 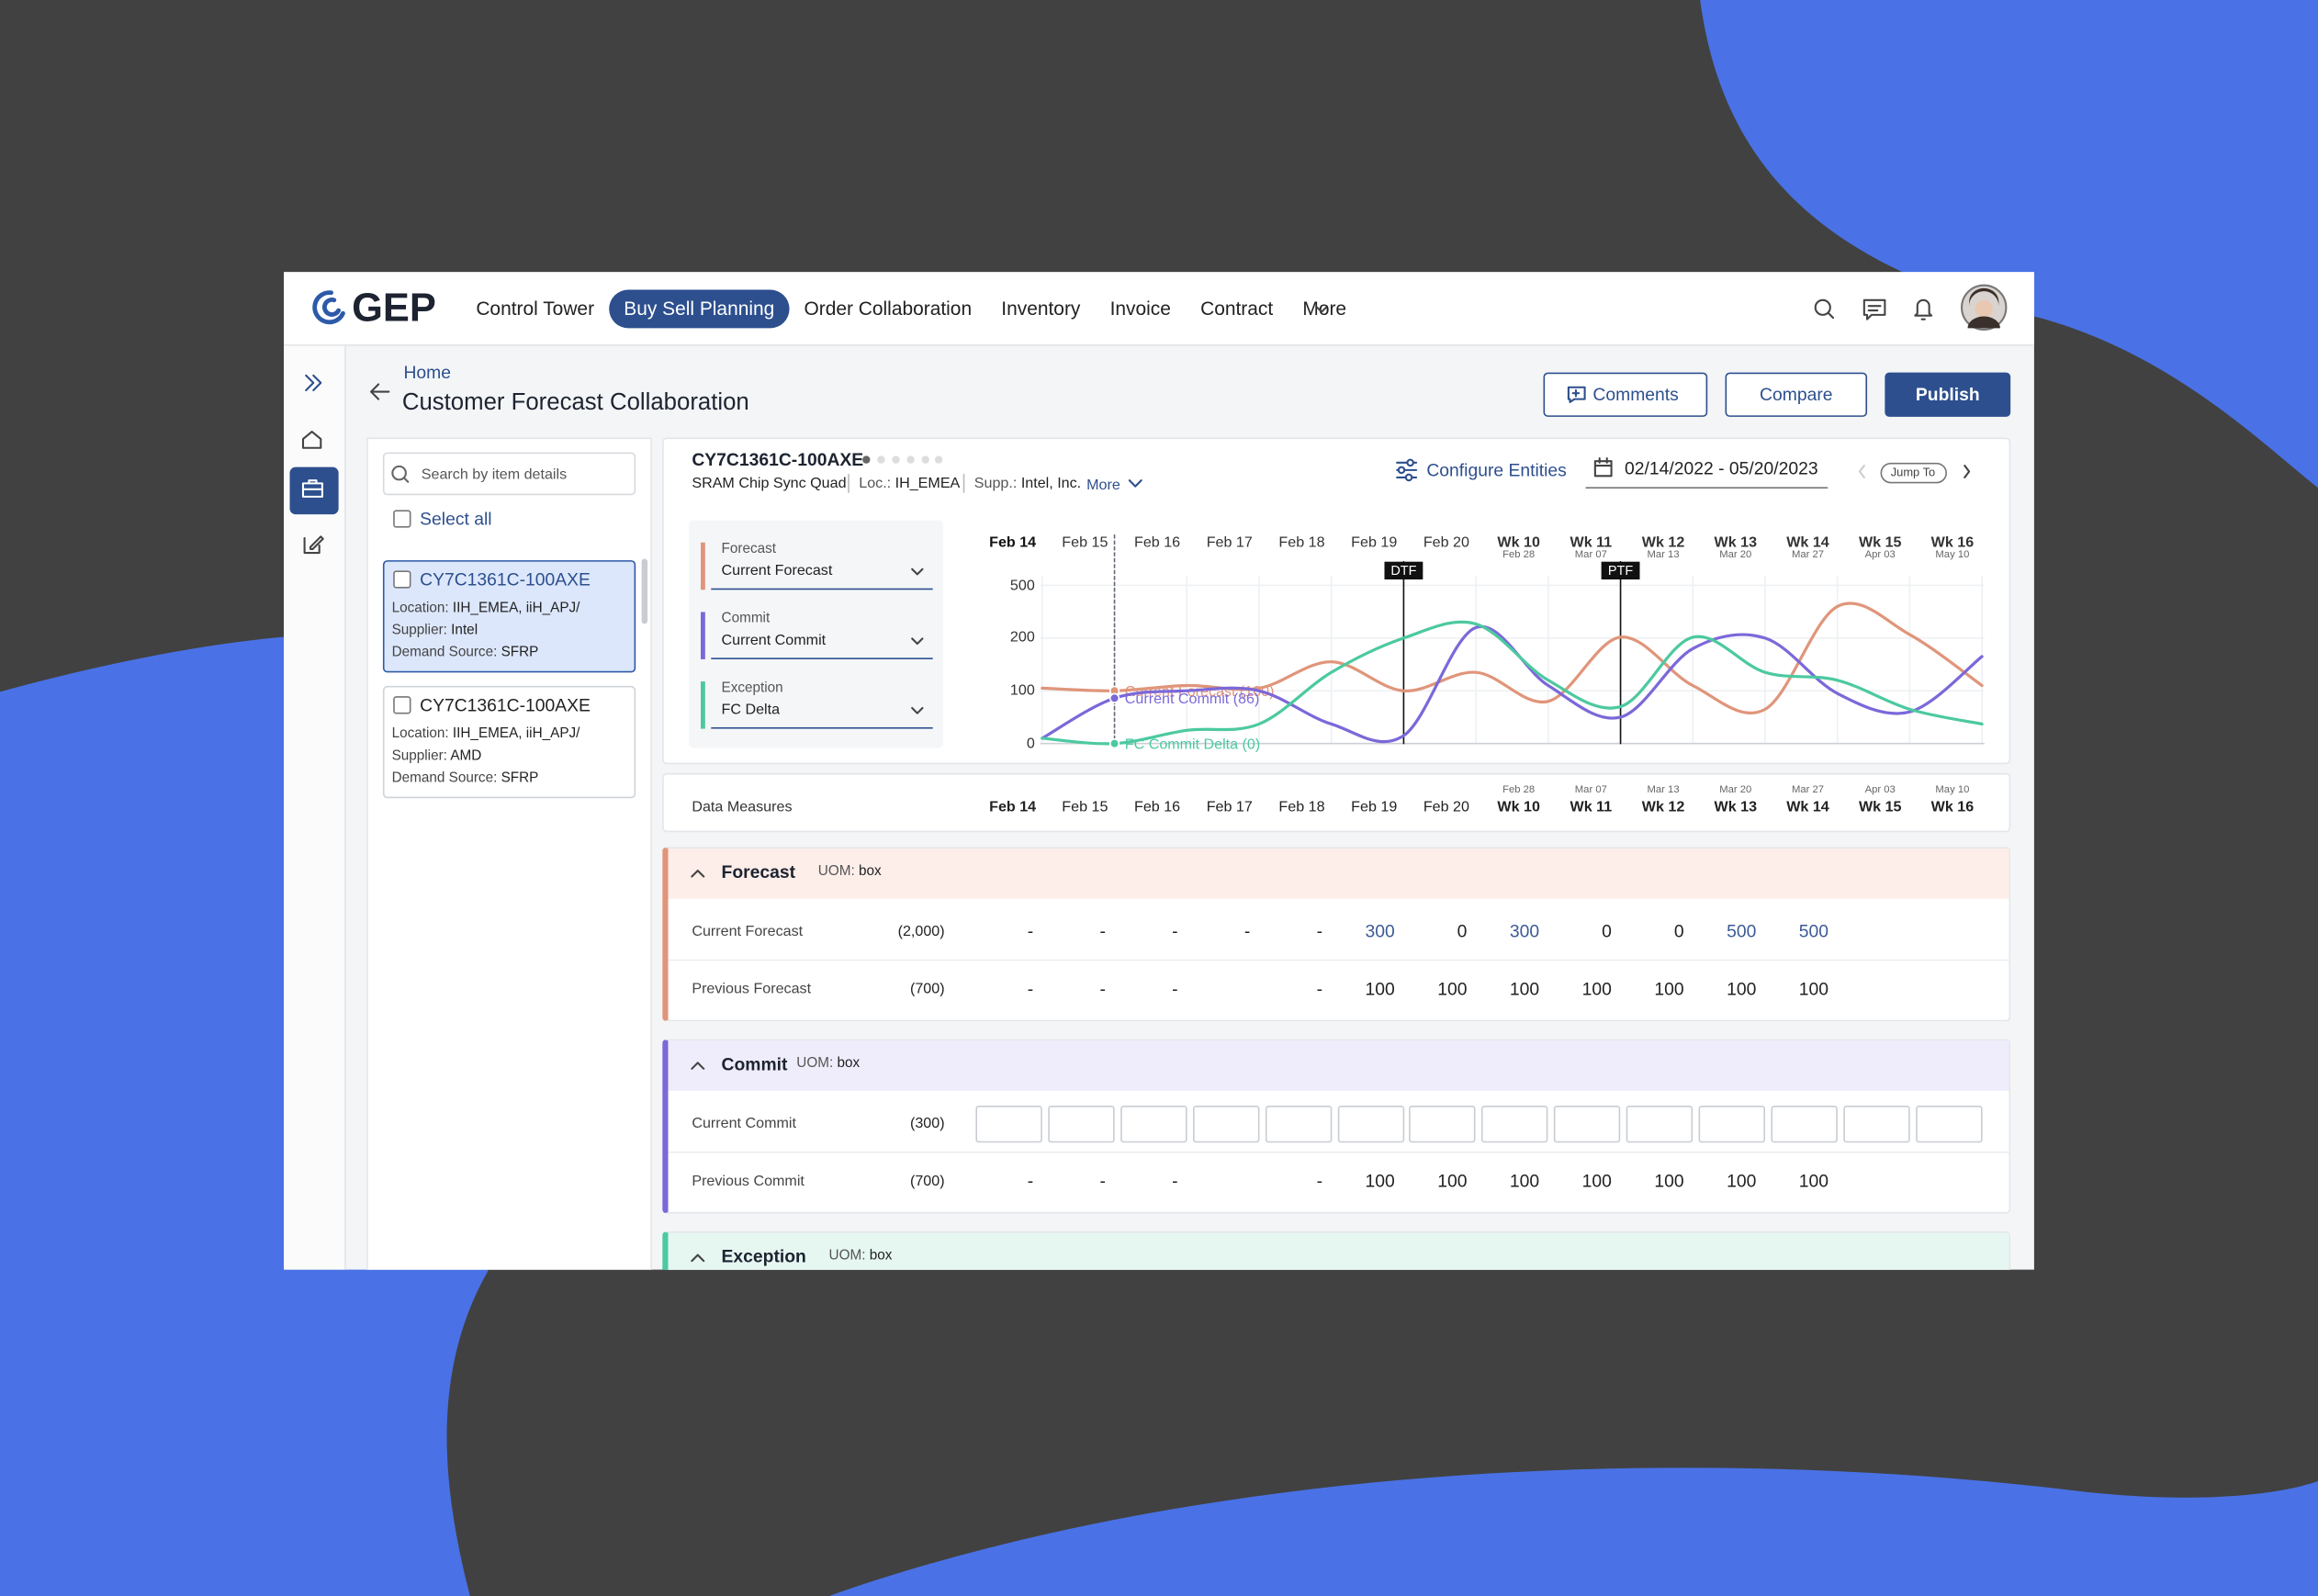 What do you see at coordinates (313, 545) in the screenshot?
I see `edit-icon` at bounding box center [313, 545].